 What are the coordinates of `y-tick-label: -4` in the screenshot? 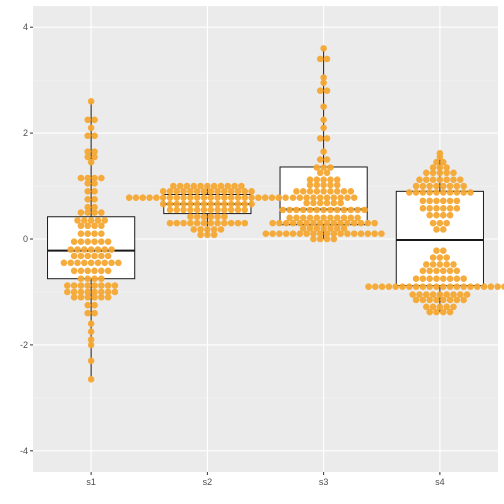 It's located at (24, 451).